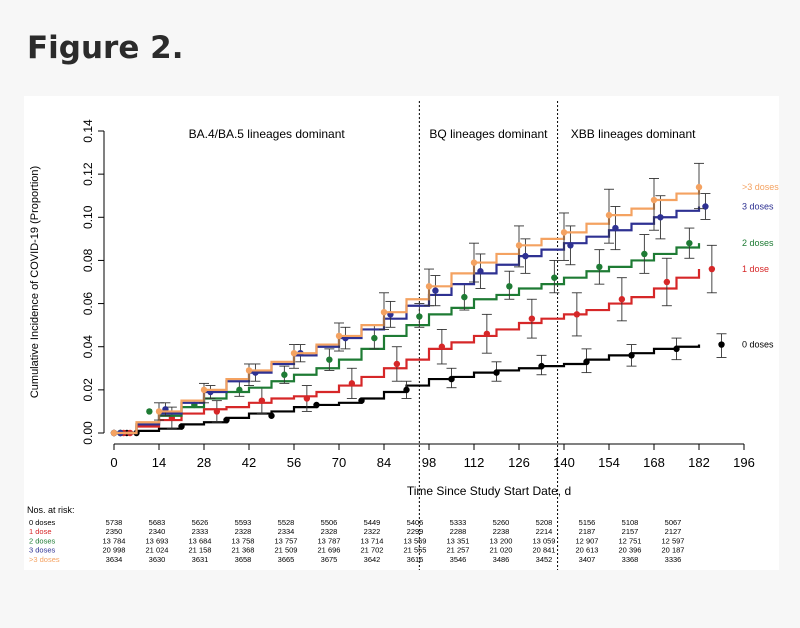 This screenshot has height=628, width=800. I want to click on risk-value: 21 024, so click(157, 550).